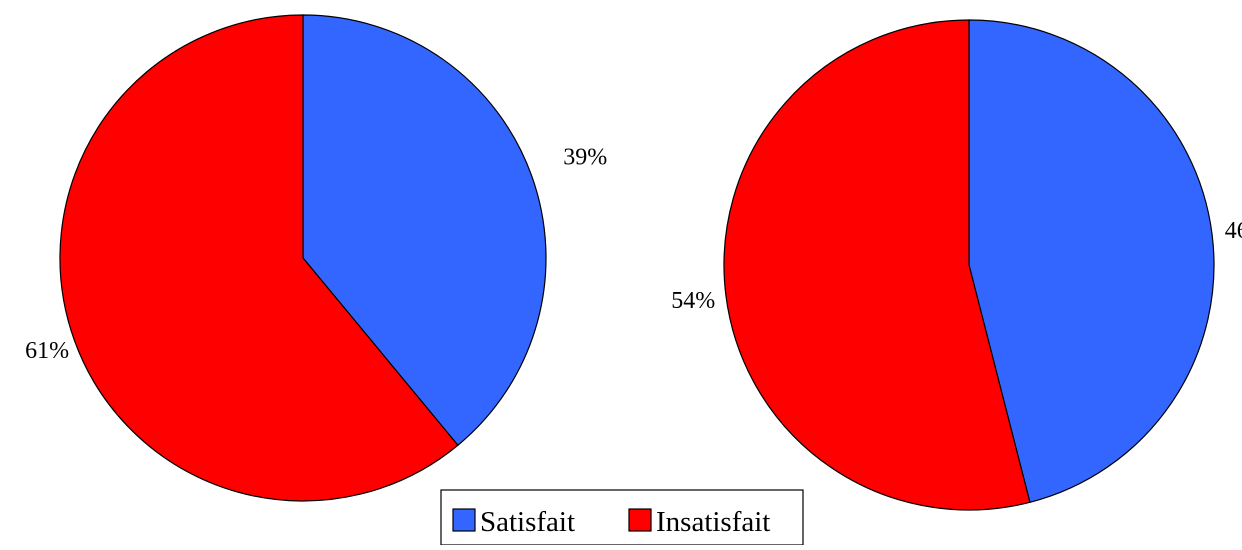  What do you see at coordinates (713, 522) in the screenshot?
I see `legend-label-insatisfait: Insatisfait` at bounding box center [713, 522].